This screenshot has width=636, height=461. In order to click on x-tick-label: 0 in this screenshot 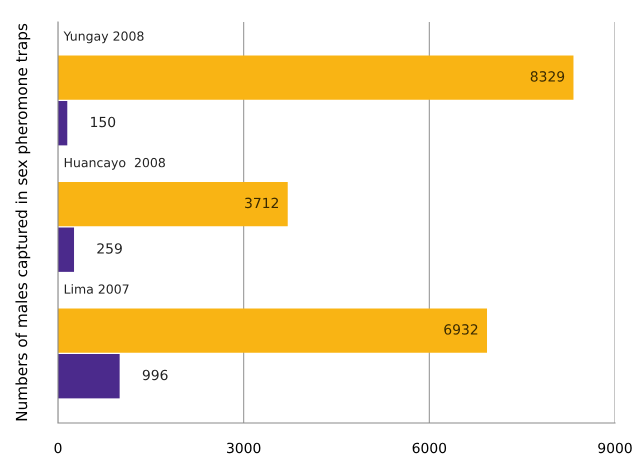, I will do `click(58, 448)`.